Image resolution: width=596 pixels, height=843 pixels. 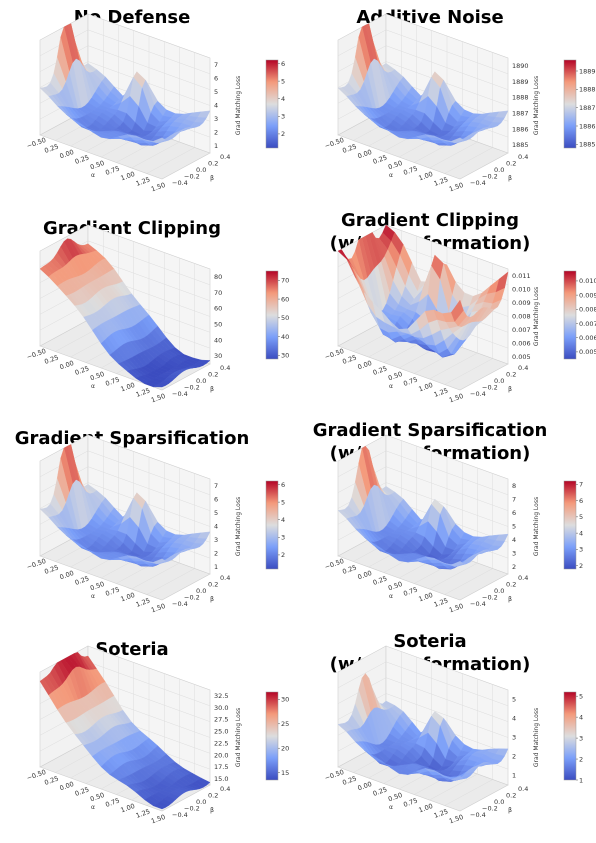 I want to click on colorbar-tick-label: 20, so click(x=285, y=749).